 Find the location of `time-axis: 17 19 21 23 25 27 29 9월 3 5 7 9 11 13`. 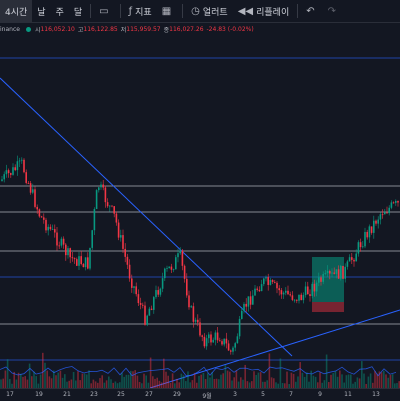

time-axis: 17 19 21 23 25 27 29 9월 3 5 7 9 11 13 is located at coordinates (200, 394).